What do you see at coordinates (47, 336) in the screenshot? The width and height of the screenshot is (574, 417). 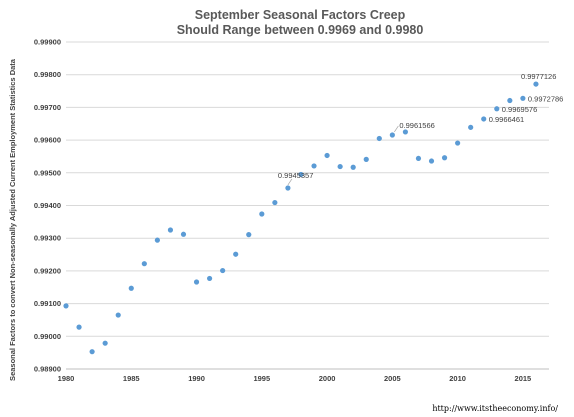 I see `y-tick-label: 0.99000` at bounding box center [47, 336].